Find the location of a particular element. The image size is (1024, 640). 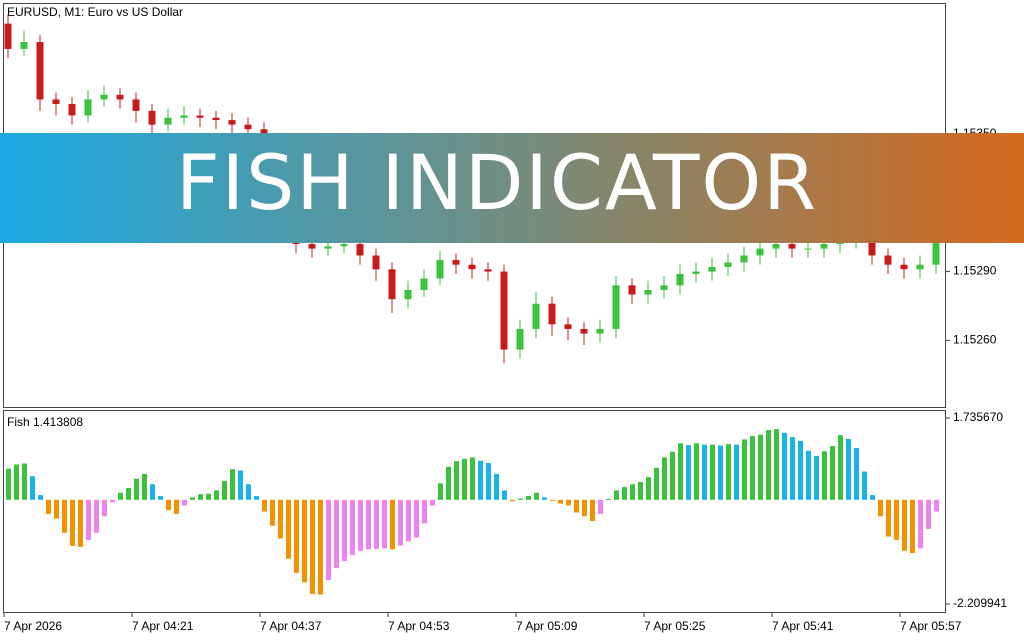

y-tick-label: 1.735670 is located at coordinates (978, 417).